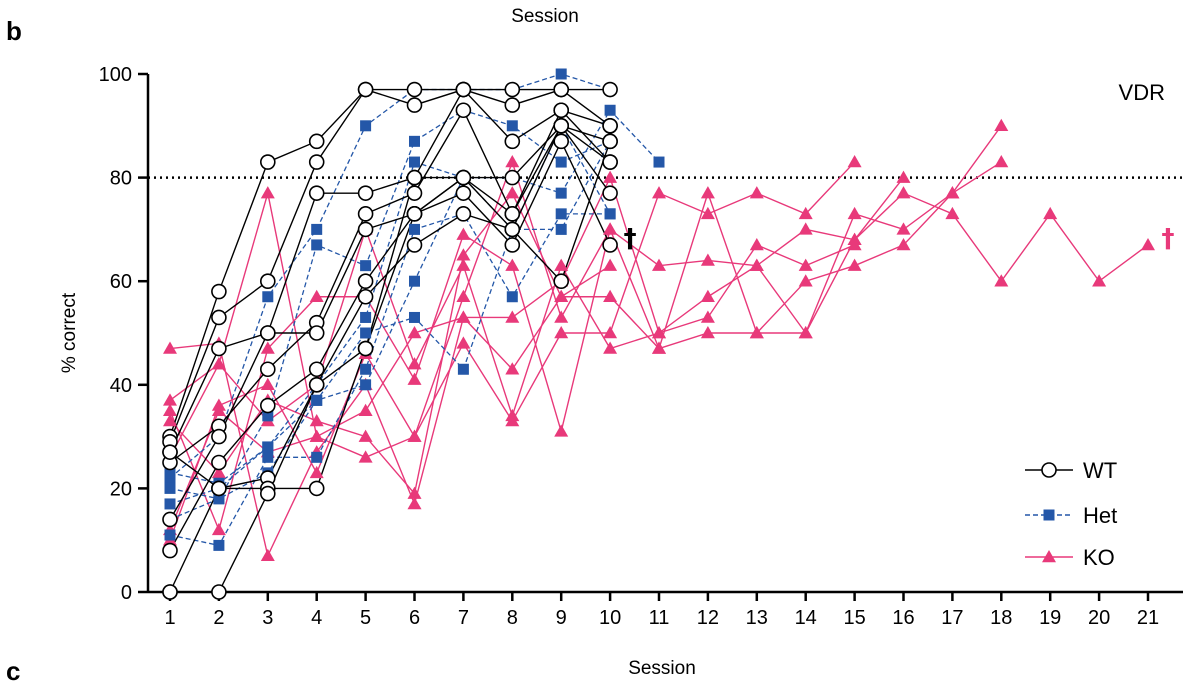  Describe the element at coordinates (659, 618) in the screenshot. I see `x-tick-label: 11` at that location.